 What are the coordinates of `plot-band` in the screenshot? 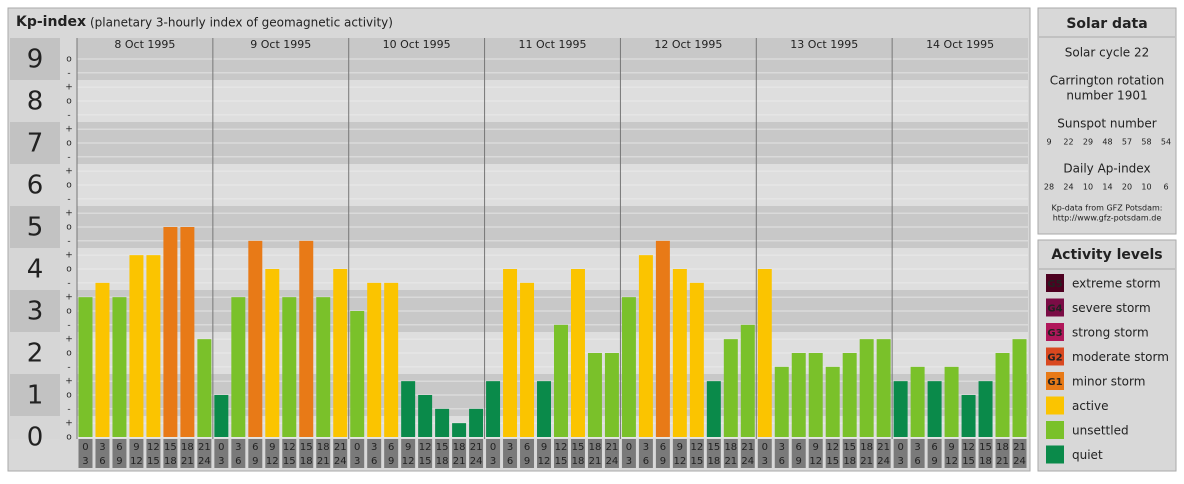 It's located at (552, 427).